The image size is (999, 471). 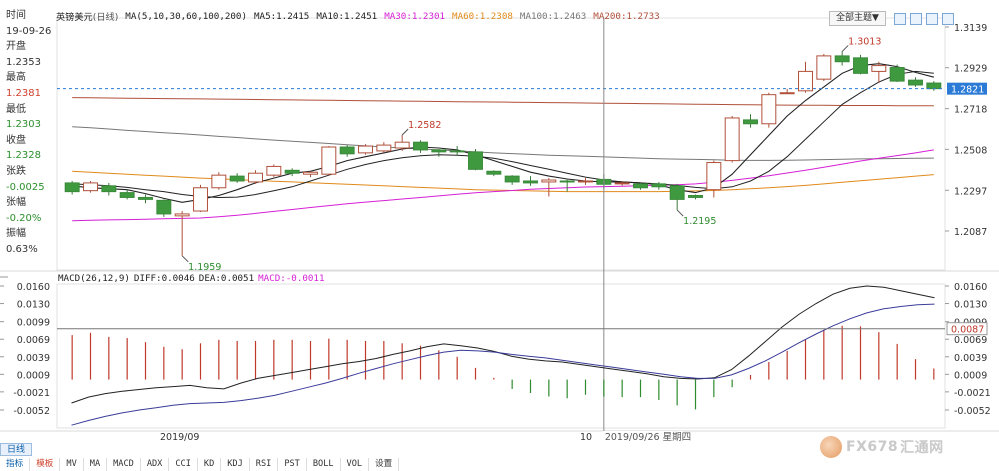 I want to click on macd-params: MACD(26,12,9), so click(x=94, y=278).